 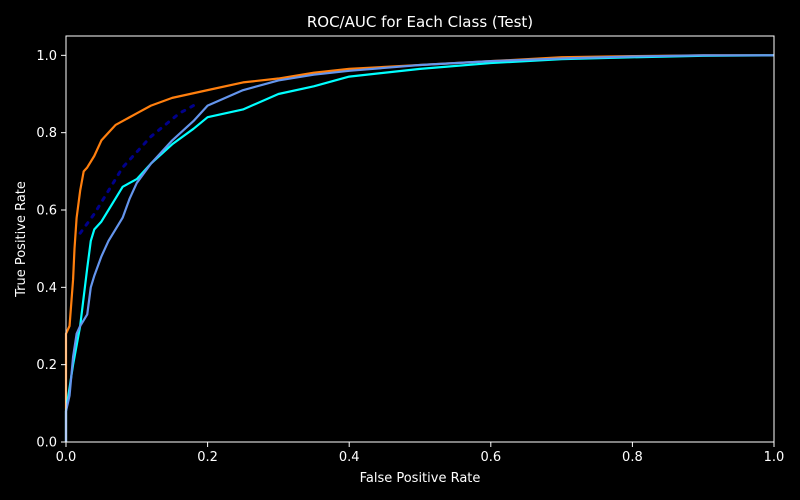 I want to click on x-tick-label: 0.6, so click(x=490, y=457).